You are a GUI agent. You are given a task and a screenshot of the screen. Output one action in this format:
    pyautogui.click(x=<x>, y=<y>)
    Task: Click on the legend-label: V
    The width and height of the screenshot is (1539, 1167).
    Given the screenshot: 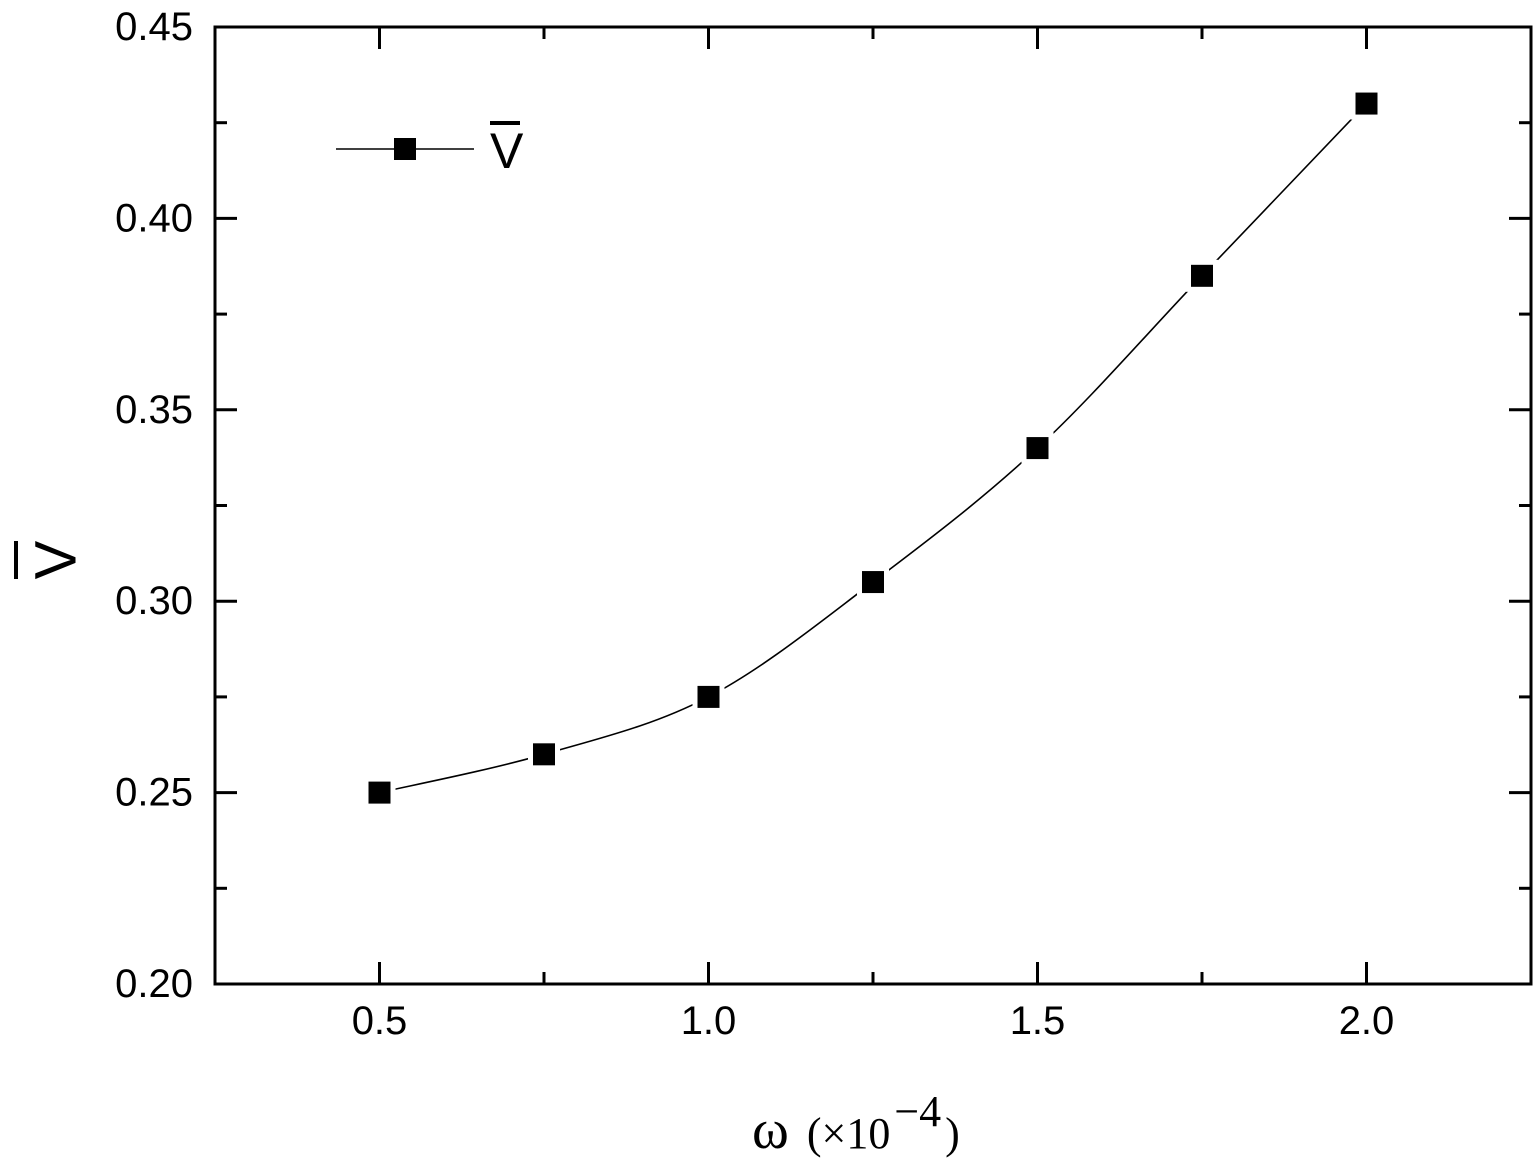 What is the action you would take?
    pyautogui.click(x=507, y=151)
    